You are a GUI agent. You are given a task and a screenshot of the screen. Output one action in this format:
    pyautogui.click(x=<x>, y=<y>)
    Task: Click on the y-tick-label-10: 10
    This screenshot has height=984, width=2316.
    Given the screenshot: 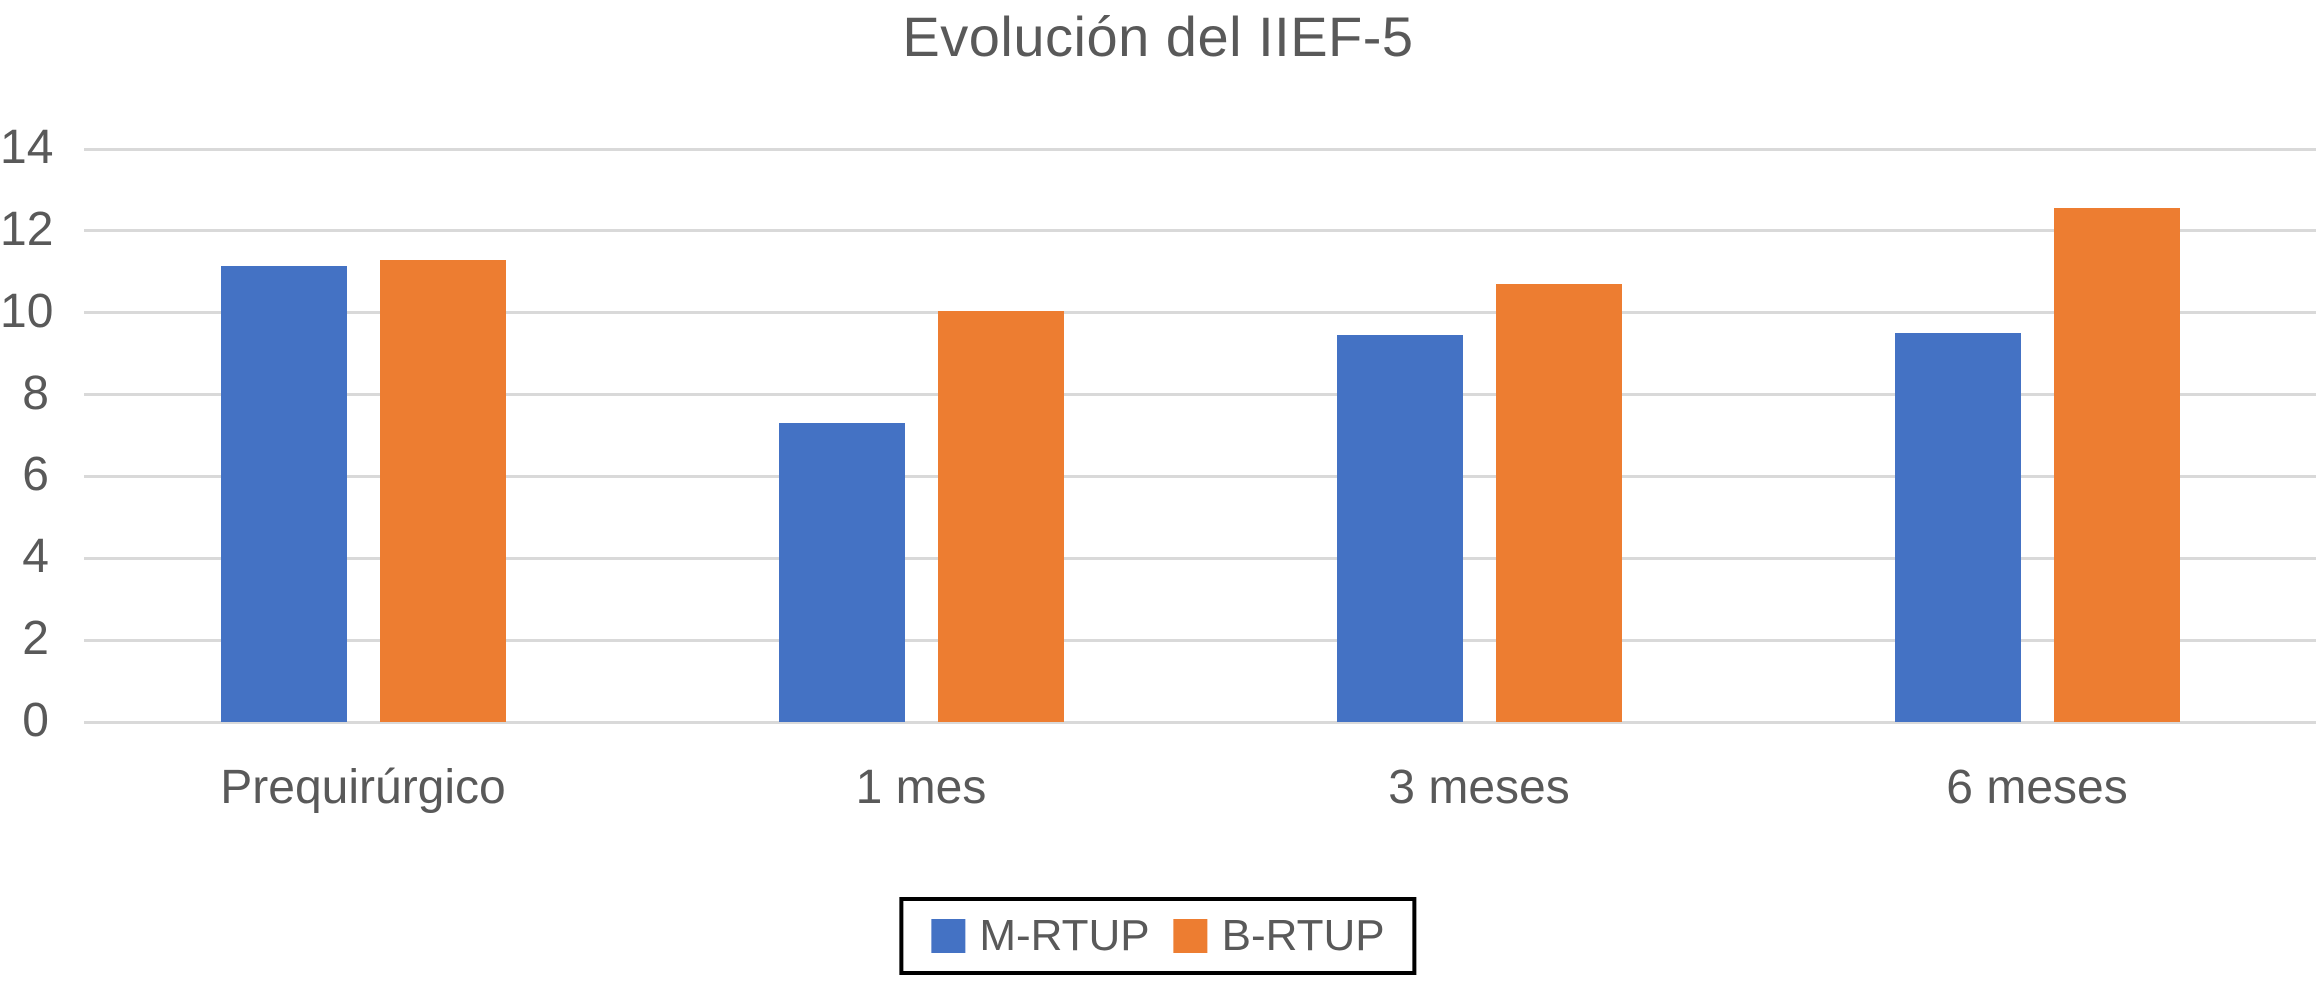 What is the action you would take?
    pyautogui.click(x=27, y=311)
    